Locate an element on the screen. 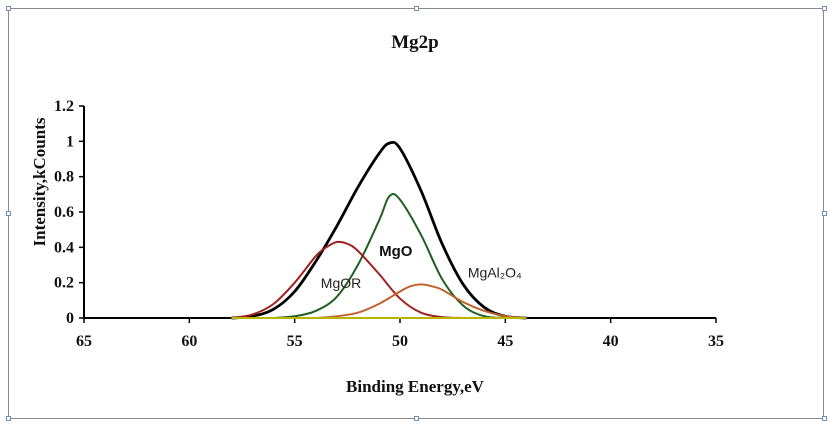 Image resolution: width=834 pixels, height=425 pixels. resize-handle-bottom-right is located at coordinates (824, 418).